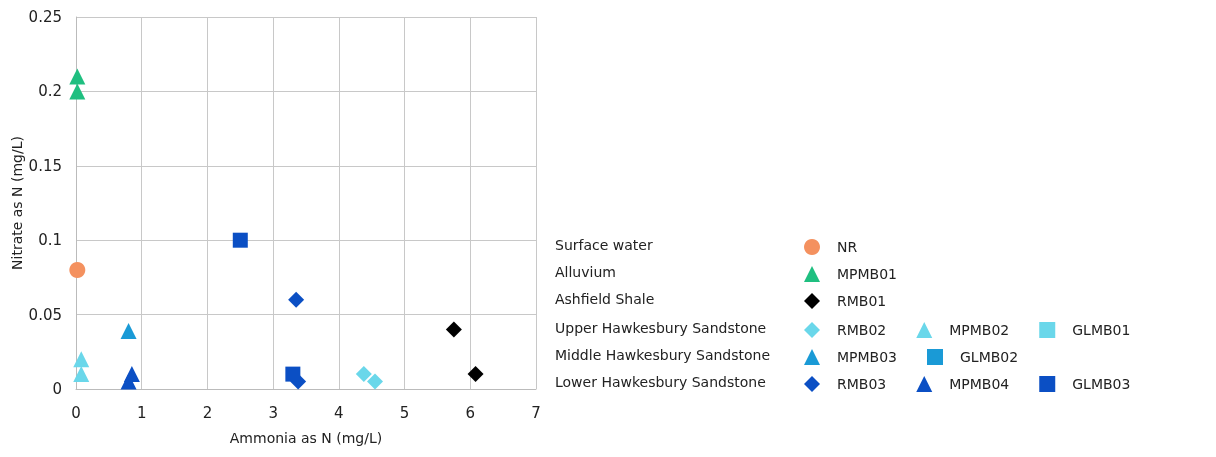  I want to click on legend-label: RMB03, so click(862, 384).